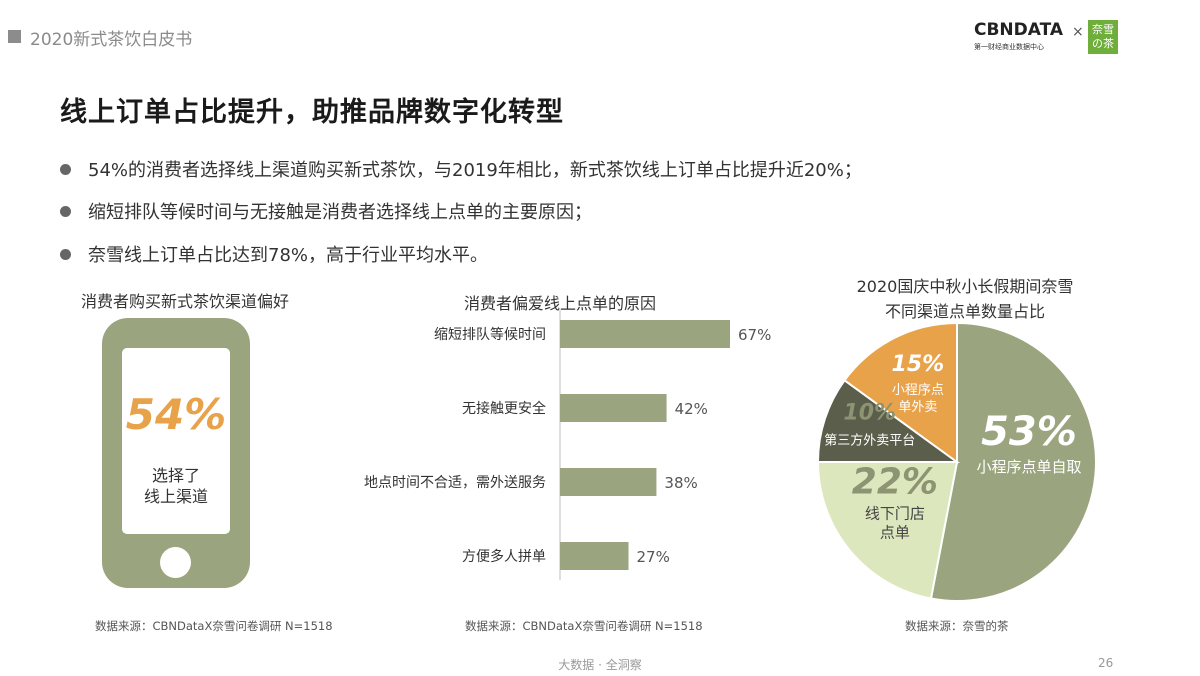 This screenshot has height=676, width=1200. What do you see at coordinates (312, 112) in the screenshot?
I see `page-title: 线上订单占比提升，助推品牌数字化转型` at bounding box center [312, 112].